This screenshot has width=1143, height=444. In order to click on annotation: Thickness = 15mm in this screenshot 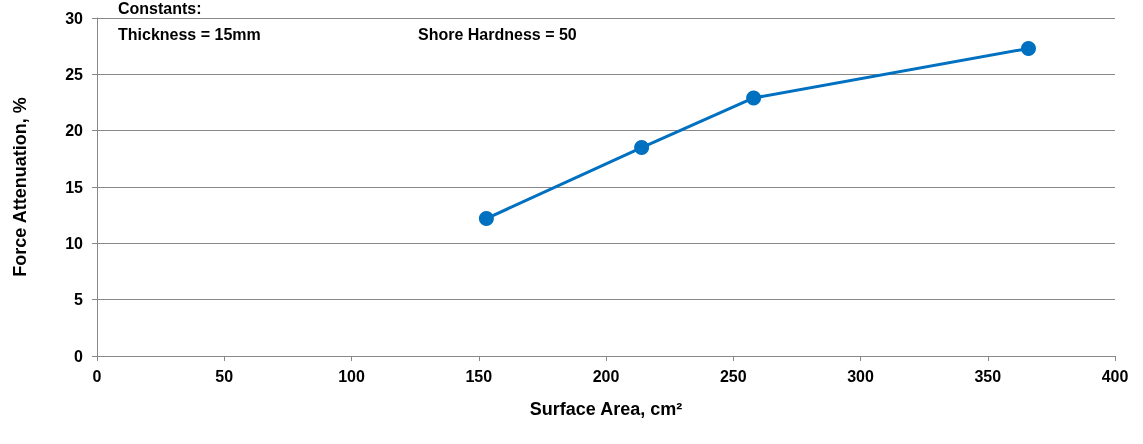, I will do `click(189, 34)`.